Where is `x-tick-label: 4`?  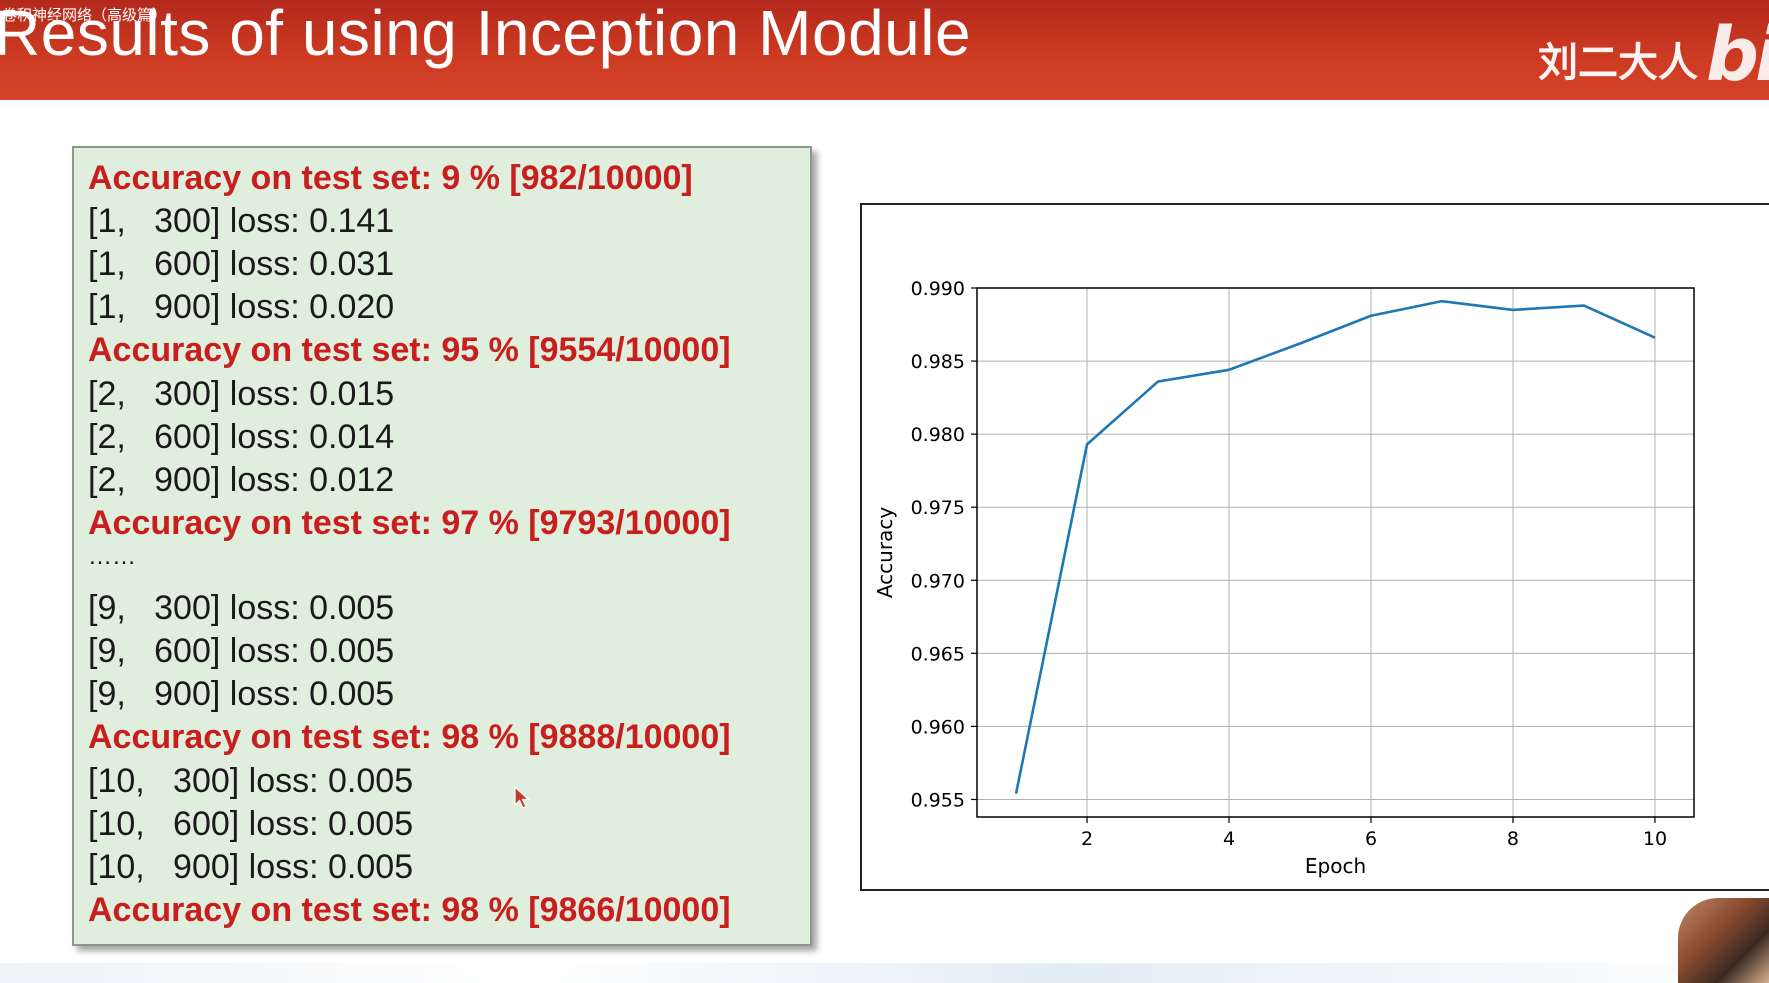
x-tick-label: 4 is located at coordinates (1229, 839).